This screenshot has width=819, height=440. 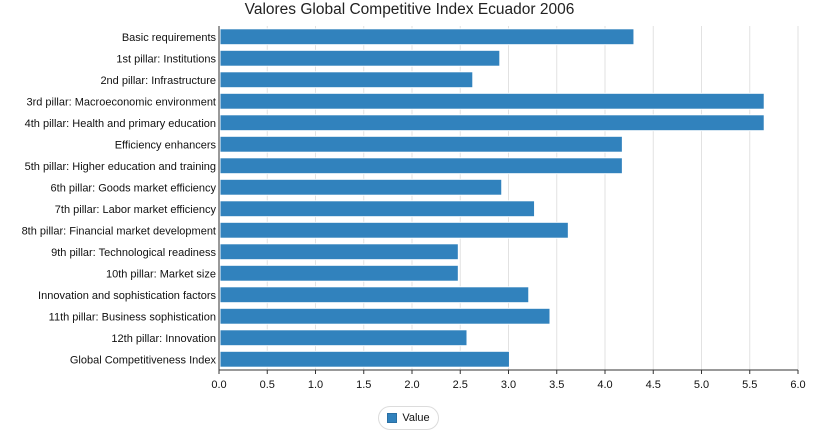 I want to click on x-tick-label: 3.5, so click(x=556, y=385).